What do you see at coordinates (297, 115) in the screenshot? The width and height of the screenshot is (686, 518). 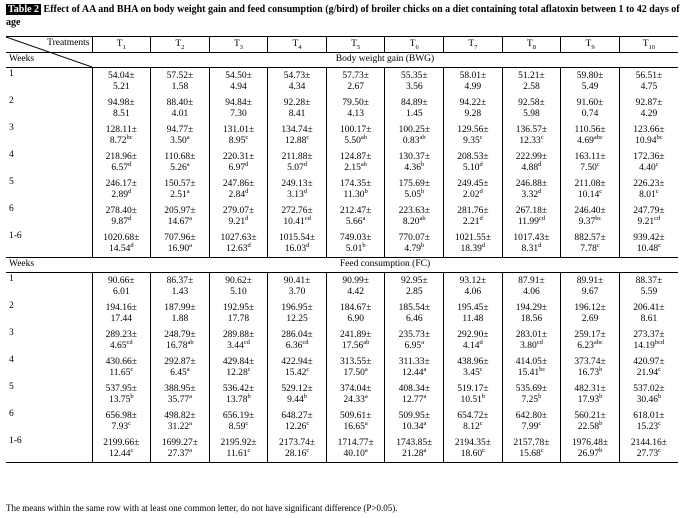 I see `sd-cell: 8.41` at bounding box center [297, 115].